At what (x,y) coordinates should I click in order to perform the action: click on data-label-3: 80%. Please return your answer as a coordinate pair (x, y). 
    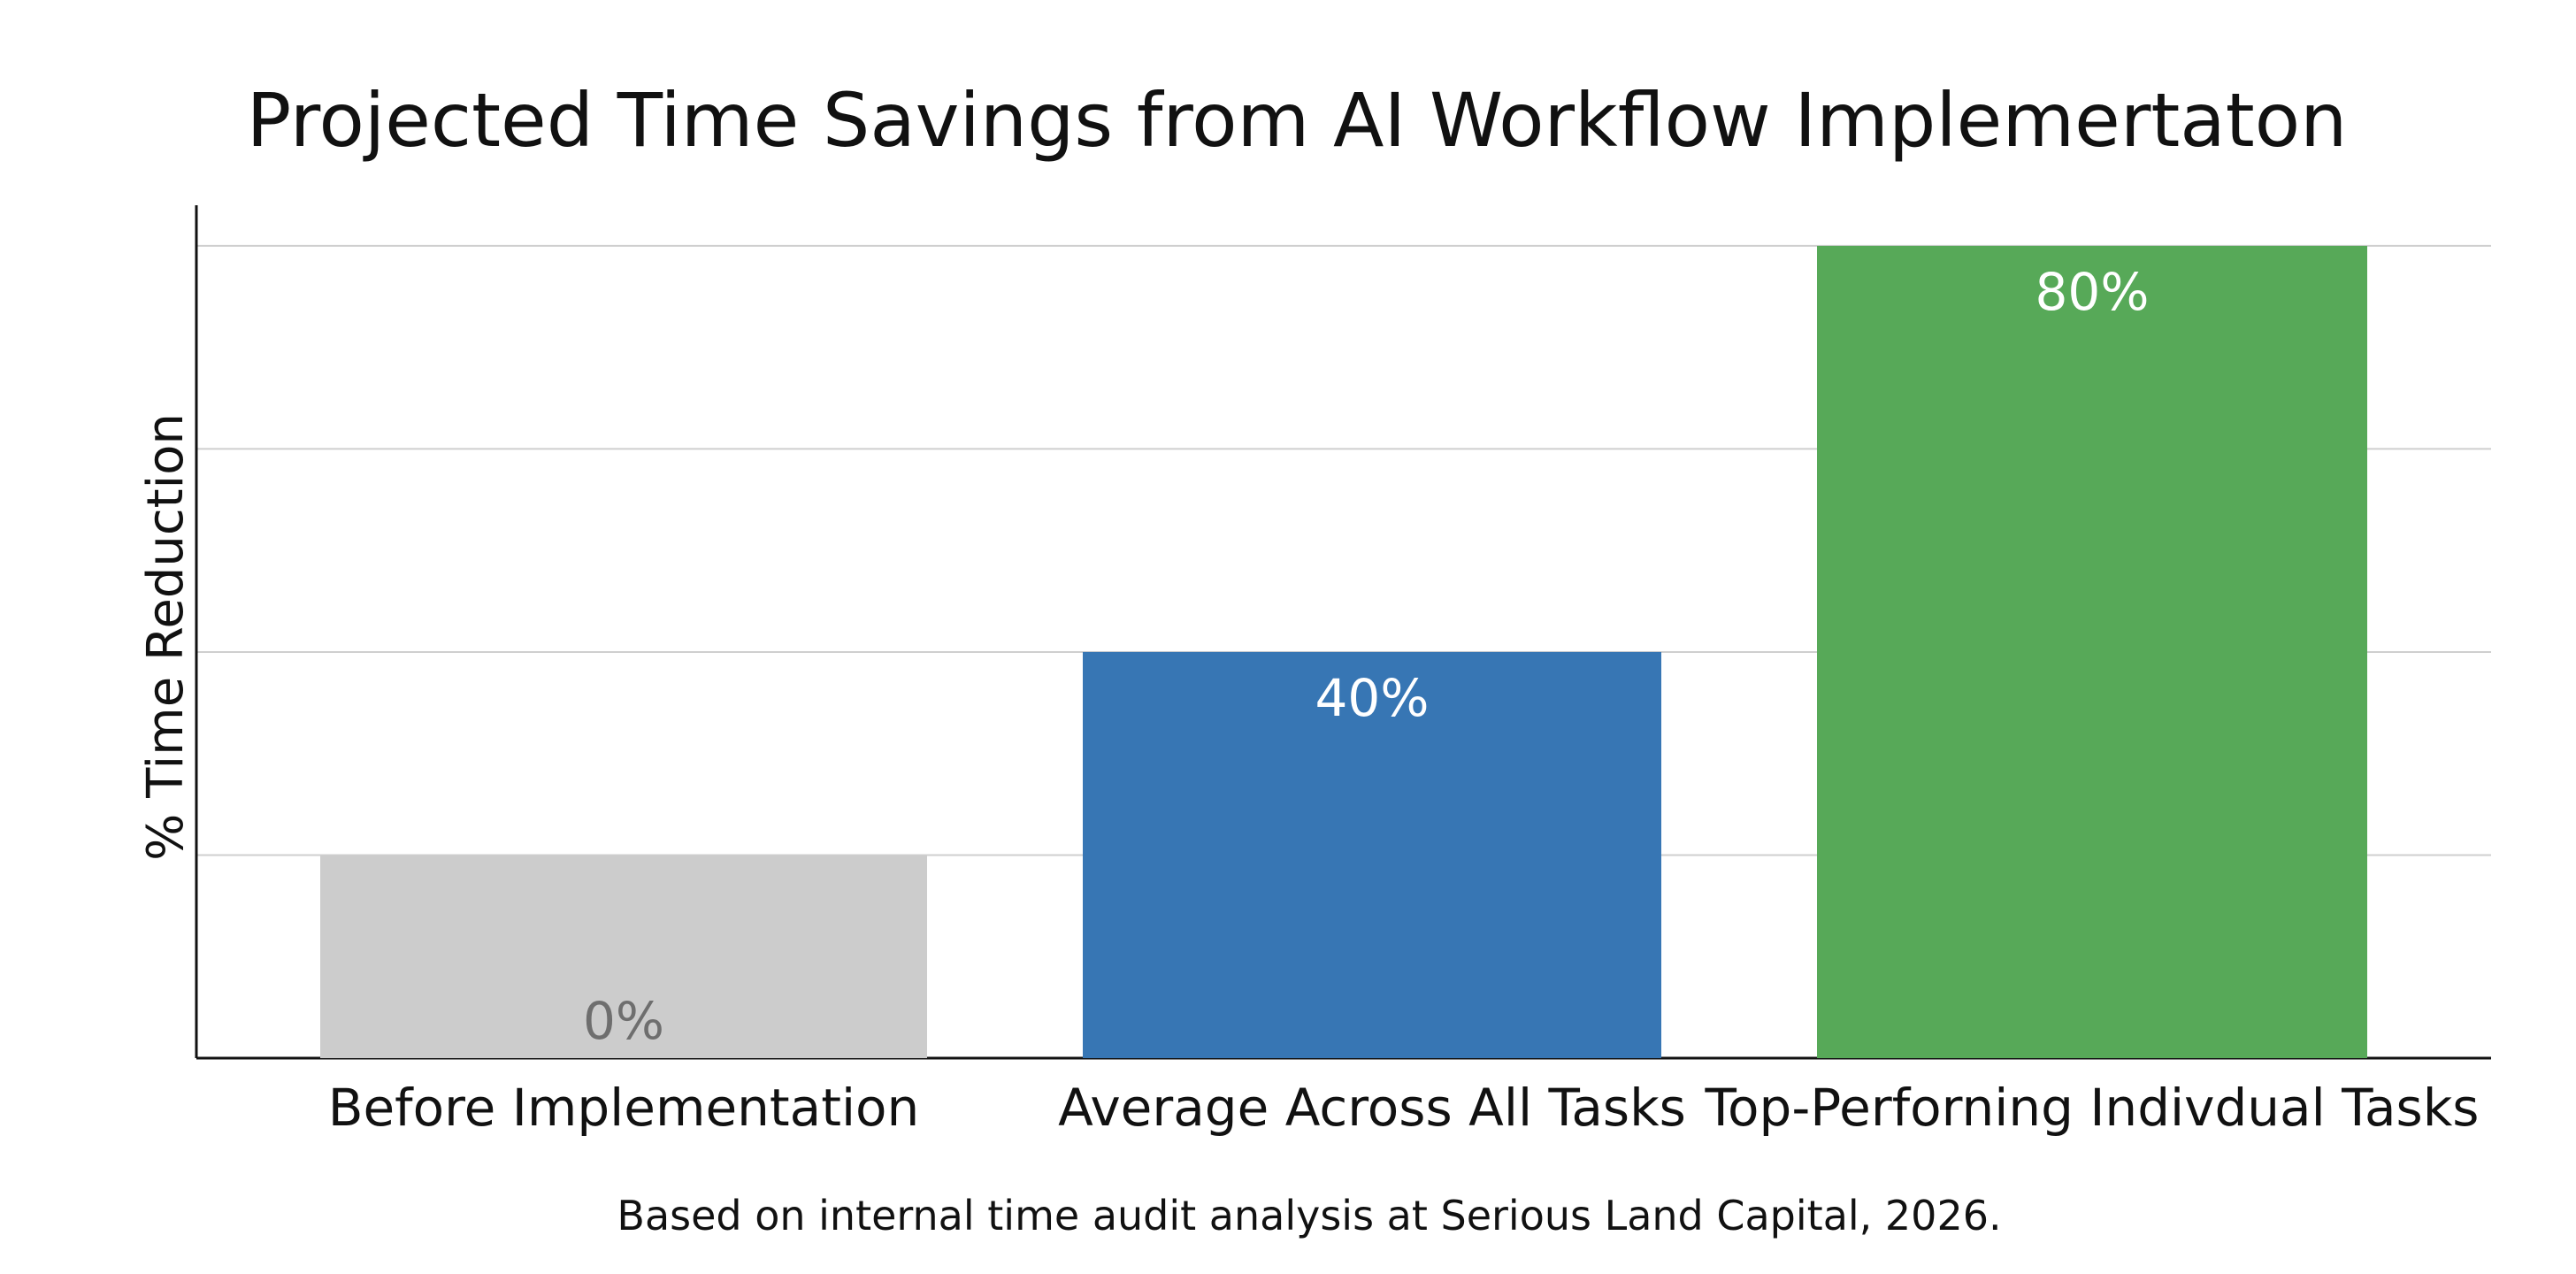
    Looking at the image, I should click on (2093, 292).